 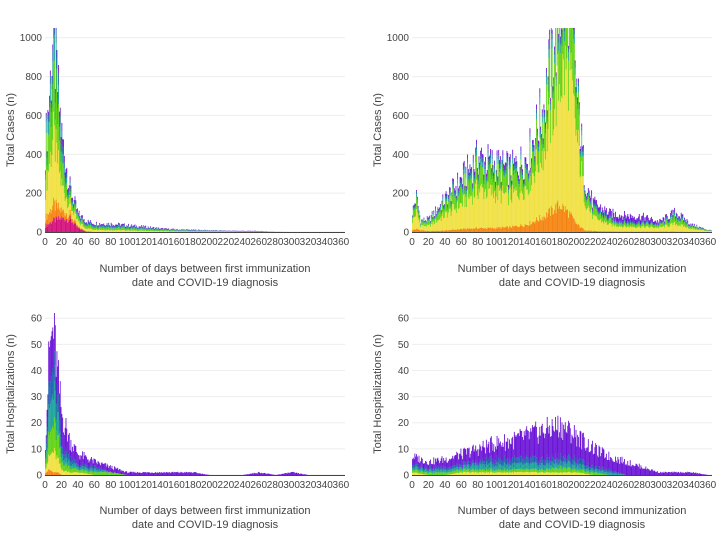 What do you see at coordinates (560, 242) in the screenshot?
I see `x-tick-label: 180` at bounding box center [560, 242].